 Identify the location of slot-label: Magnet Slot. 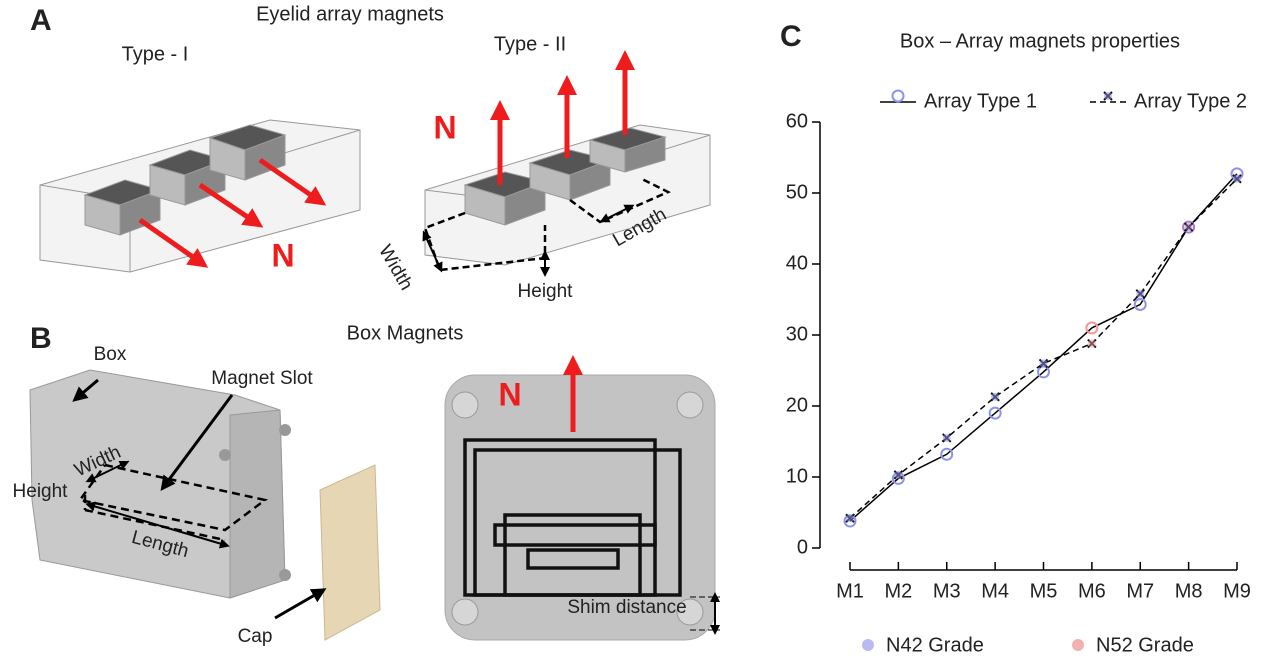
(262, 378).